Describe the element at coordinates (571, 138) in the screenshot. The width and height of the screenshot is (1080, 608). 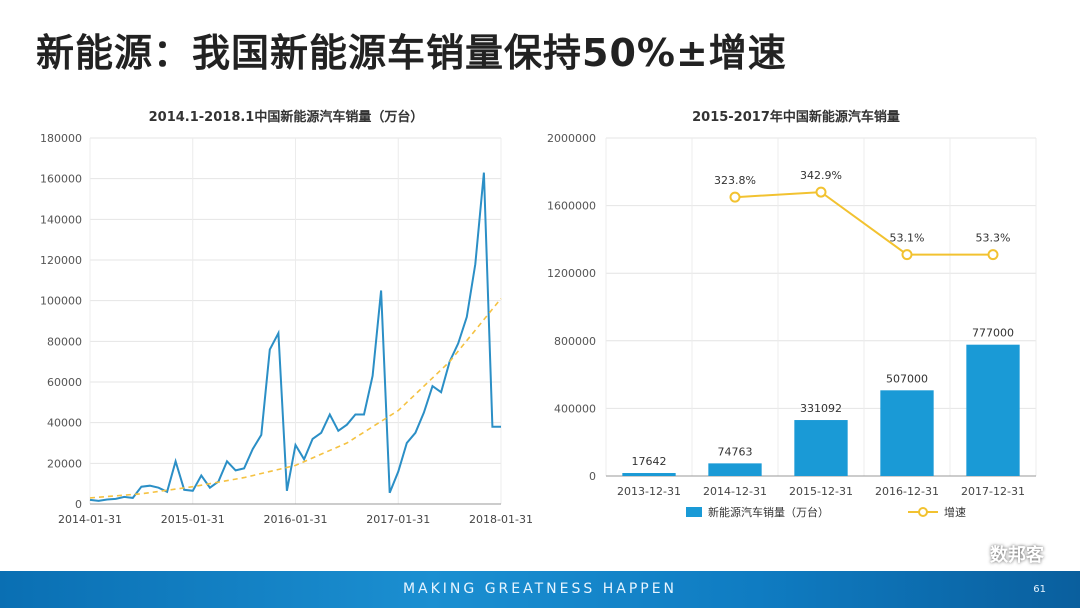
I see `bar-y-tick-label: 2000000` at that location.